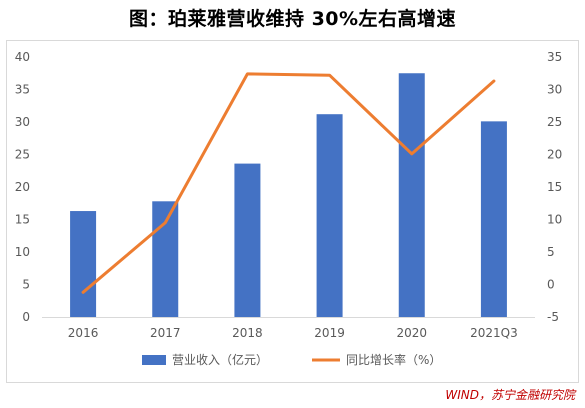 This screenshot has width=585, height=408. What do you see at coordinates (494, 333) in the screenshot?
I see `x-tick-2021Q3: 2021Q3` at bounding box center [494, 333].